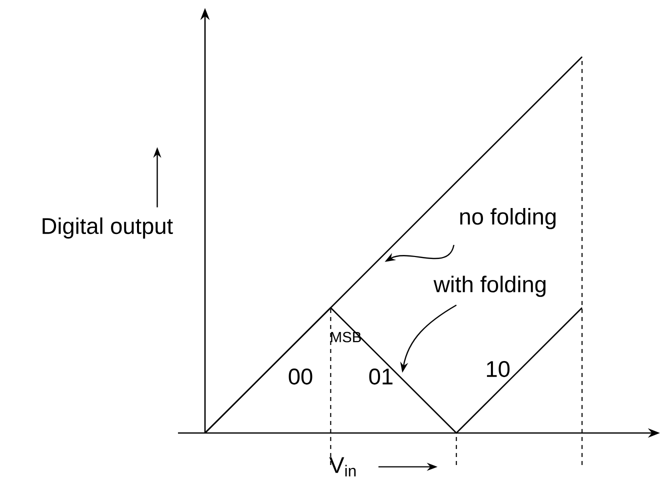 Image resolution: width=662 pixels, height=497 pixels. I want to click on annotation: 00, so click(300, 376).